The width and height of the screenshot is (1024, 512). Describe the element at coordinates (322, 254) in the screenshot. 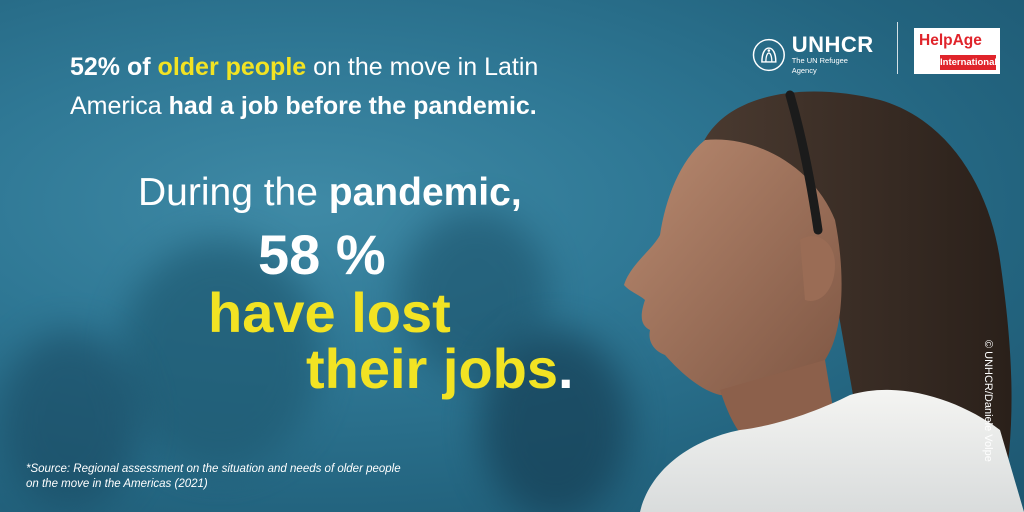

I see `stat-percent: 58 %` at that location.